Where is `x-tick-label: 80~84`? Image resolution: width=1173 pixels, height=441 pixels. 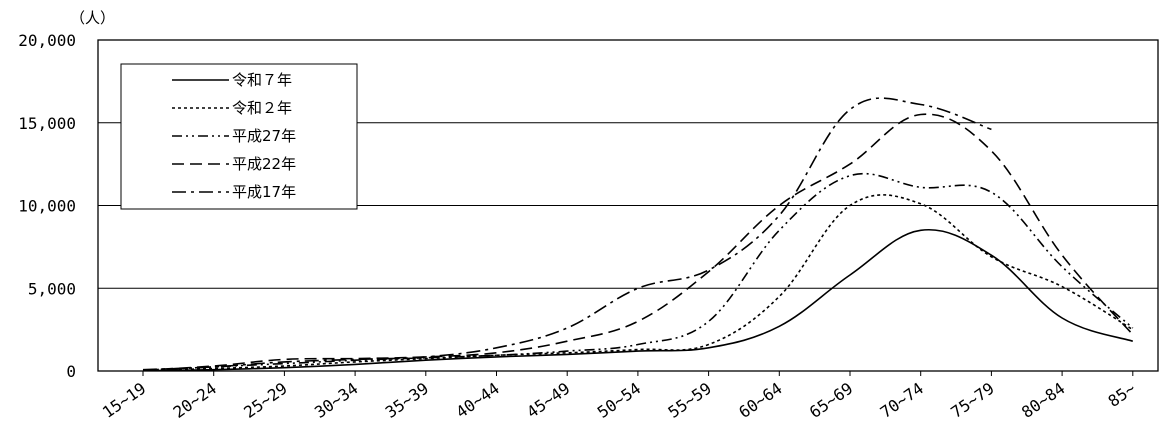 x-tick-label: 80~84 is located at coordinates (1043, 400).